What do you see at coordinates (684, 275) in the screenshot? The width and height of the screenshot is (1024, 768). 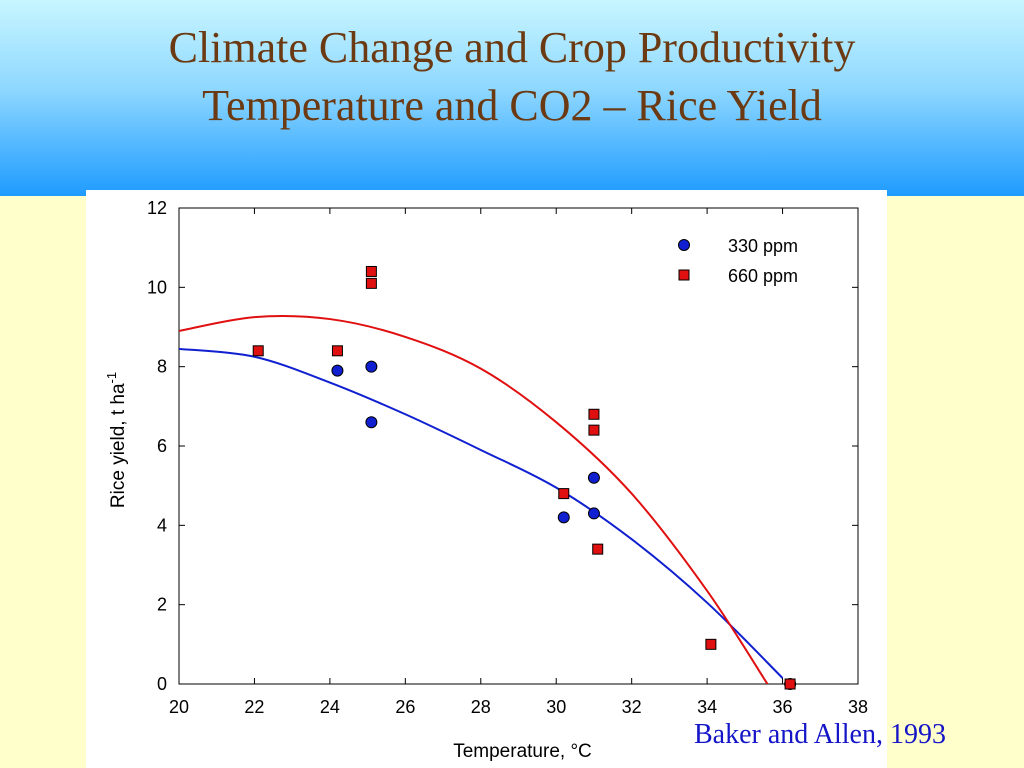 I see `legend-marker-660-ppm` at bounding box center [684, 275].